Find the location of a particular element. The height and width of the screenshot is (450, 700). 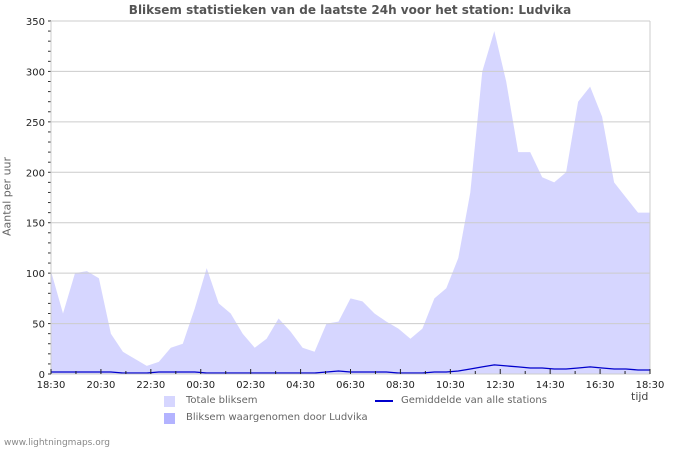

legend-line-average is located at coordinates (384, 401).